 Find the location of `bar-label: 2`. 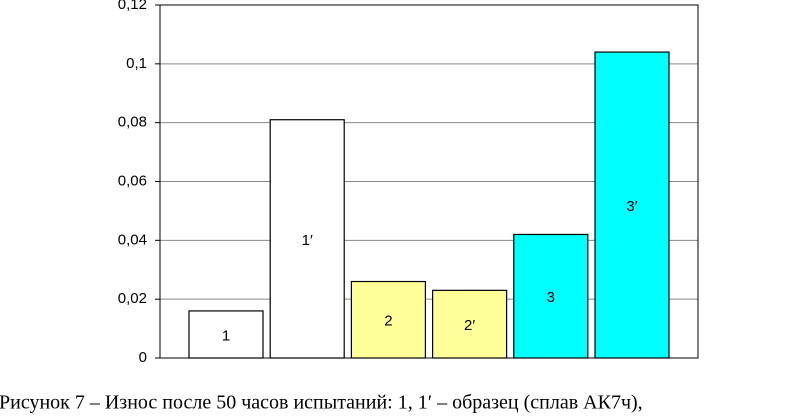

bar-label: 2 is located at coordinates (388, 321).